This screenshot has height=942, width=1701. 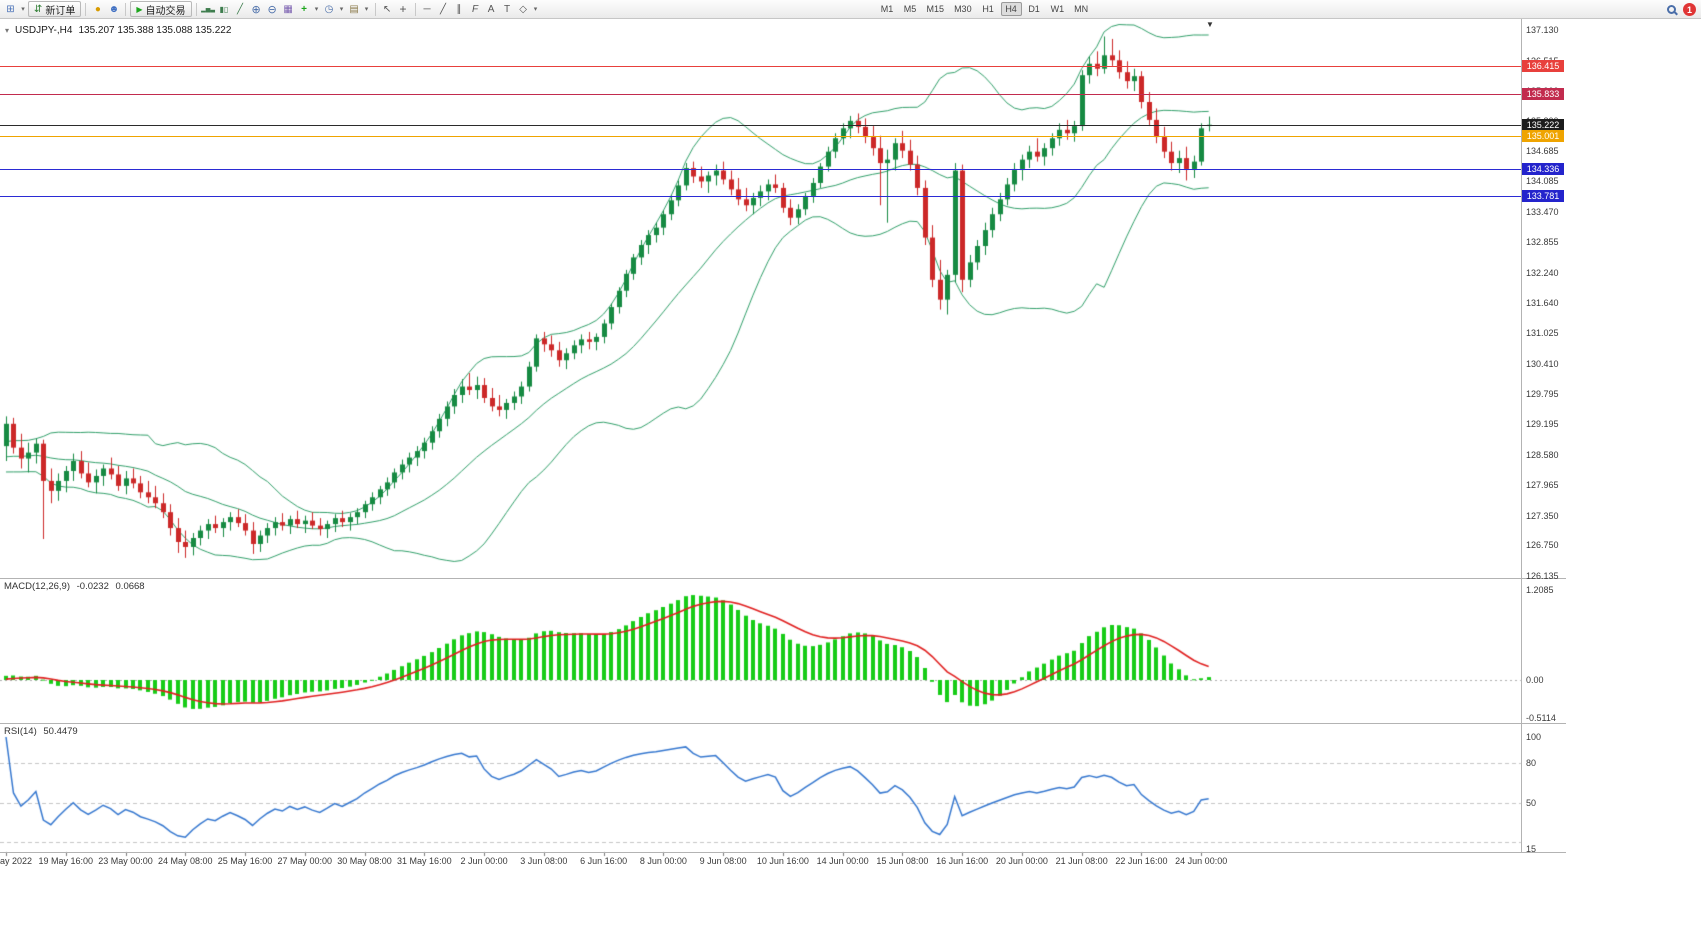 What do you see at coordinates (962, 861) in the screenshot?
I see `time-axis-label: 16 Jun 16:00` at bounding box center [962, 861].